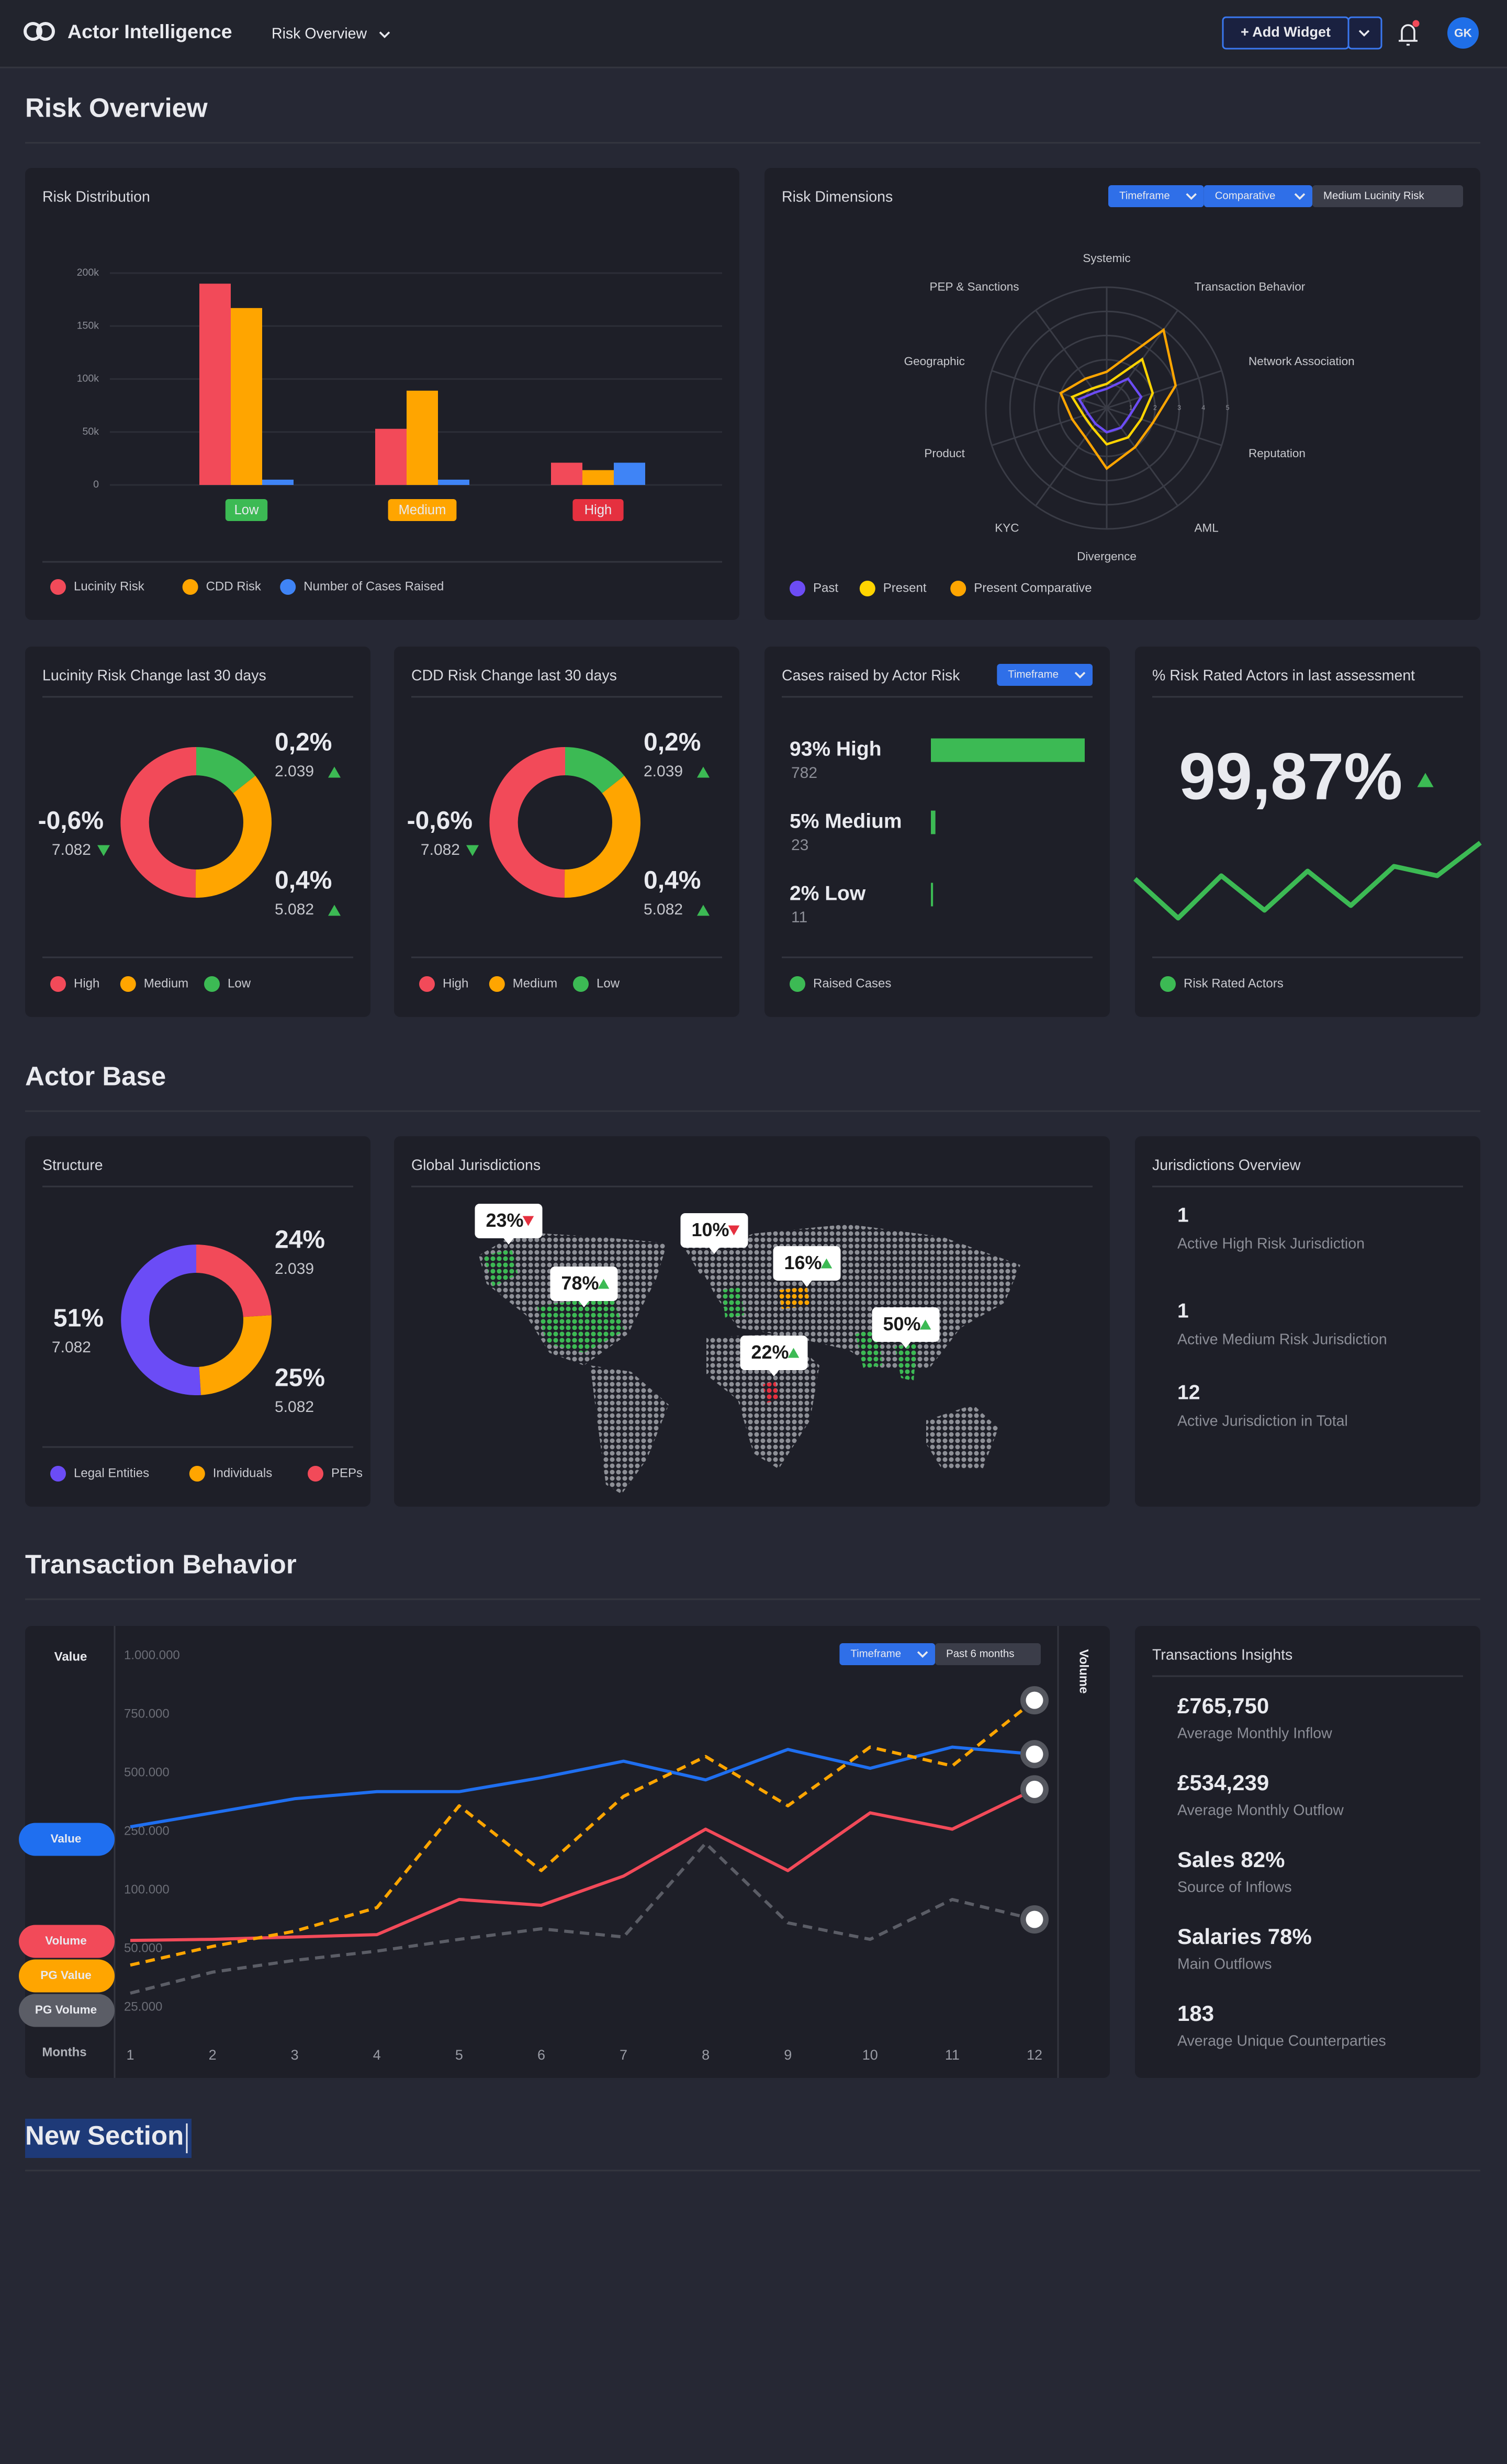 The width and height of the screenshot is (1507, 2464). What do you see at coordinates (476, 1165) in the screenshot?
I see `card-title: Global Jurisdictions` at bounding box center [476, 1165].